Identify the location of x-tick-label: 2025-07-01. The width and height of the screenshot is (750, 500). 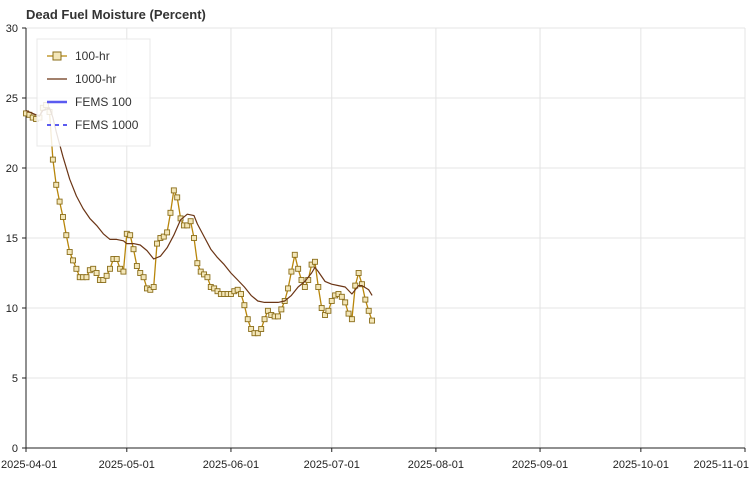
(332, 465).